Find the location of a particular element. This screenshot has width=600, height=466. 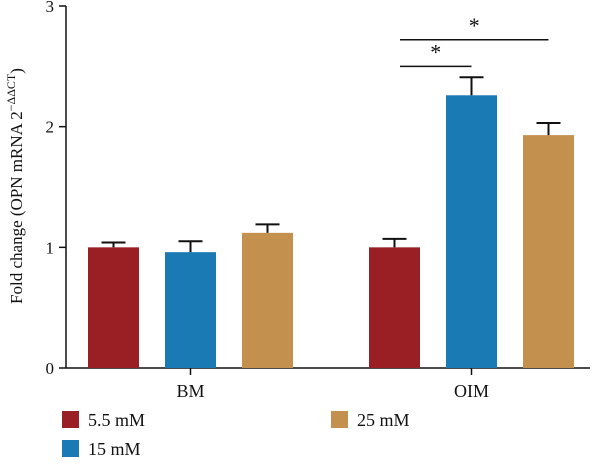

y-axis-title-main: Fold change (OPN mRNA 2 is located at coordinates (16, 207).